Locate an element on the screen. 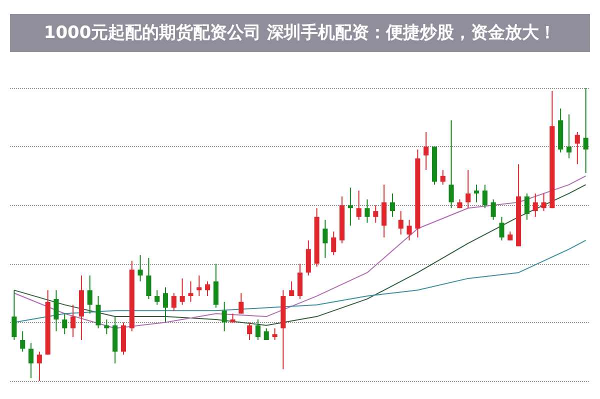  chart-title: 1000元起配的期货配资公司 深圳手机配资：便捷炒股，资金放大！ is located at coordinates (300, 33).